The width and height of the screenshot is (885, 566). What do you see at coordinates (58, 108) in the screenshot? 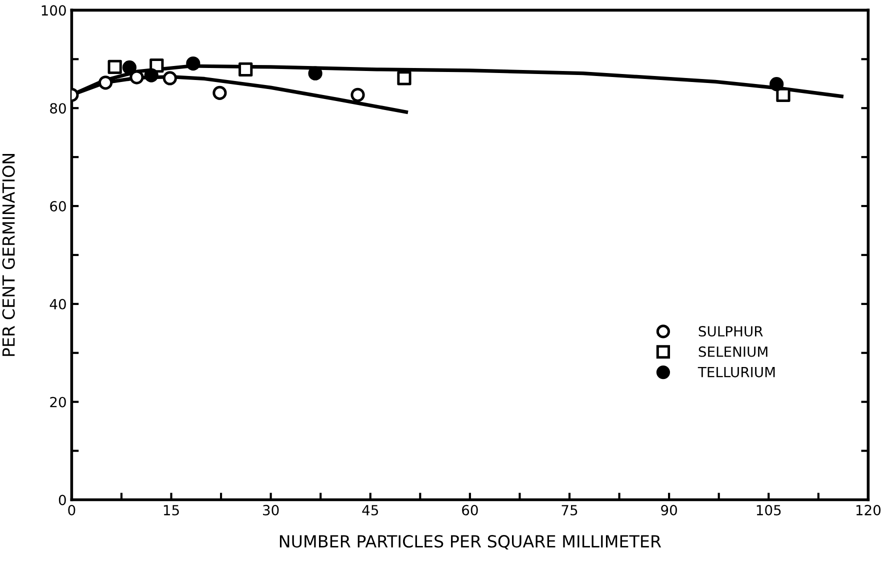
I see `y-tick-label: 80` at bounding box center [58, 108].